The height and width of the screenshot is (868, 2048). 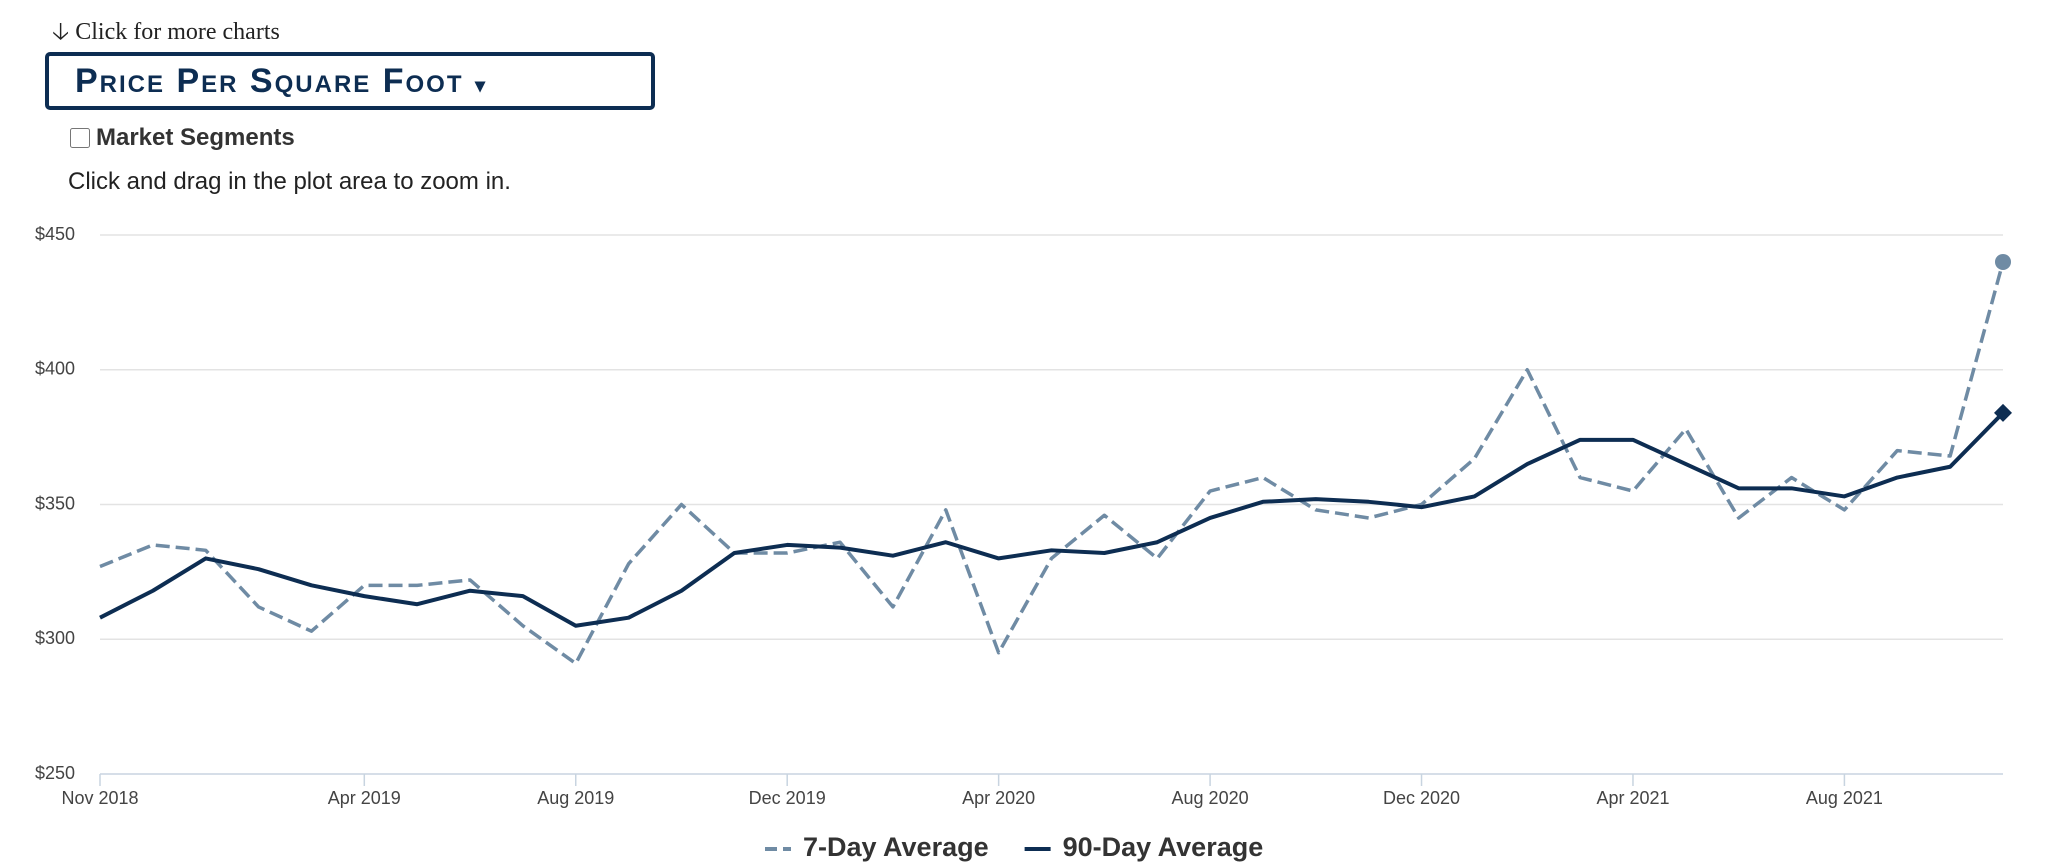 I want to click on segments-toggle: Market Segments, so click(x=182, y=138).